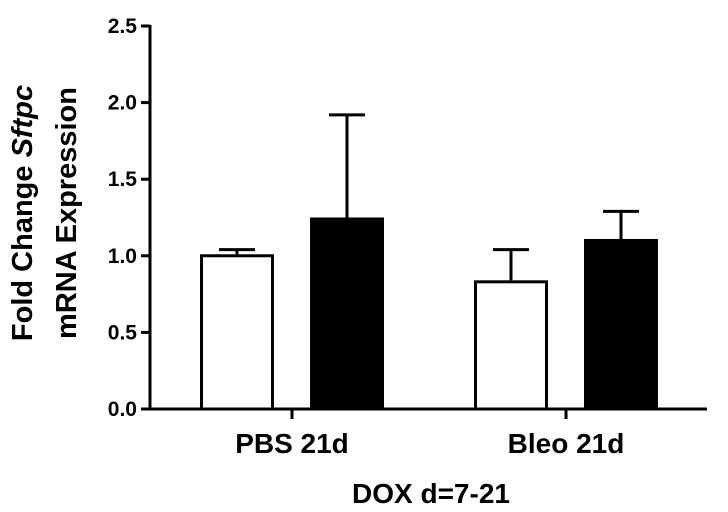 The image size is (728, 512). I want to click on y-tick-label-5: 2.5, so click(123, 26).